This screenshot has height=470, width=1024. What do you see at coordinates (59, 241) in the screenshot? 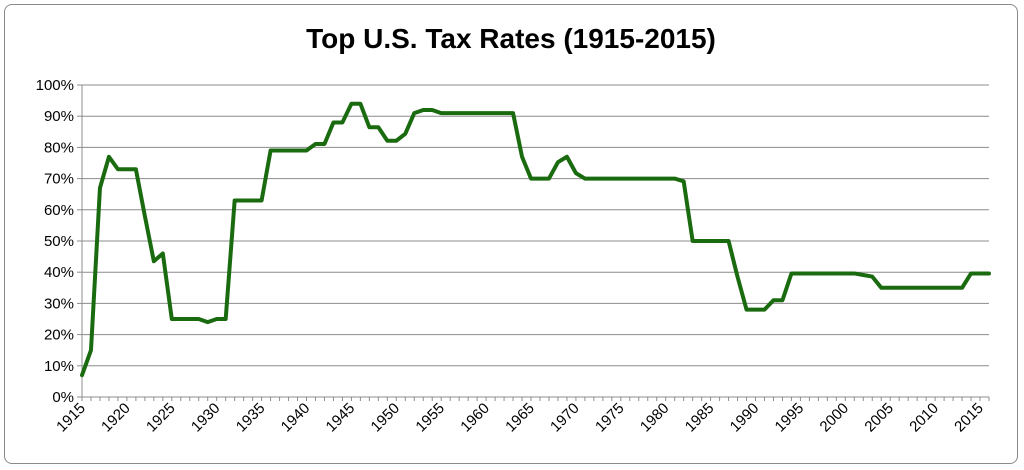
I see `y-tick-label: 50%` at bounding box center [59, 241].